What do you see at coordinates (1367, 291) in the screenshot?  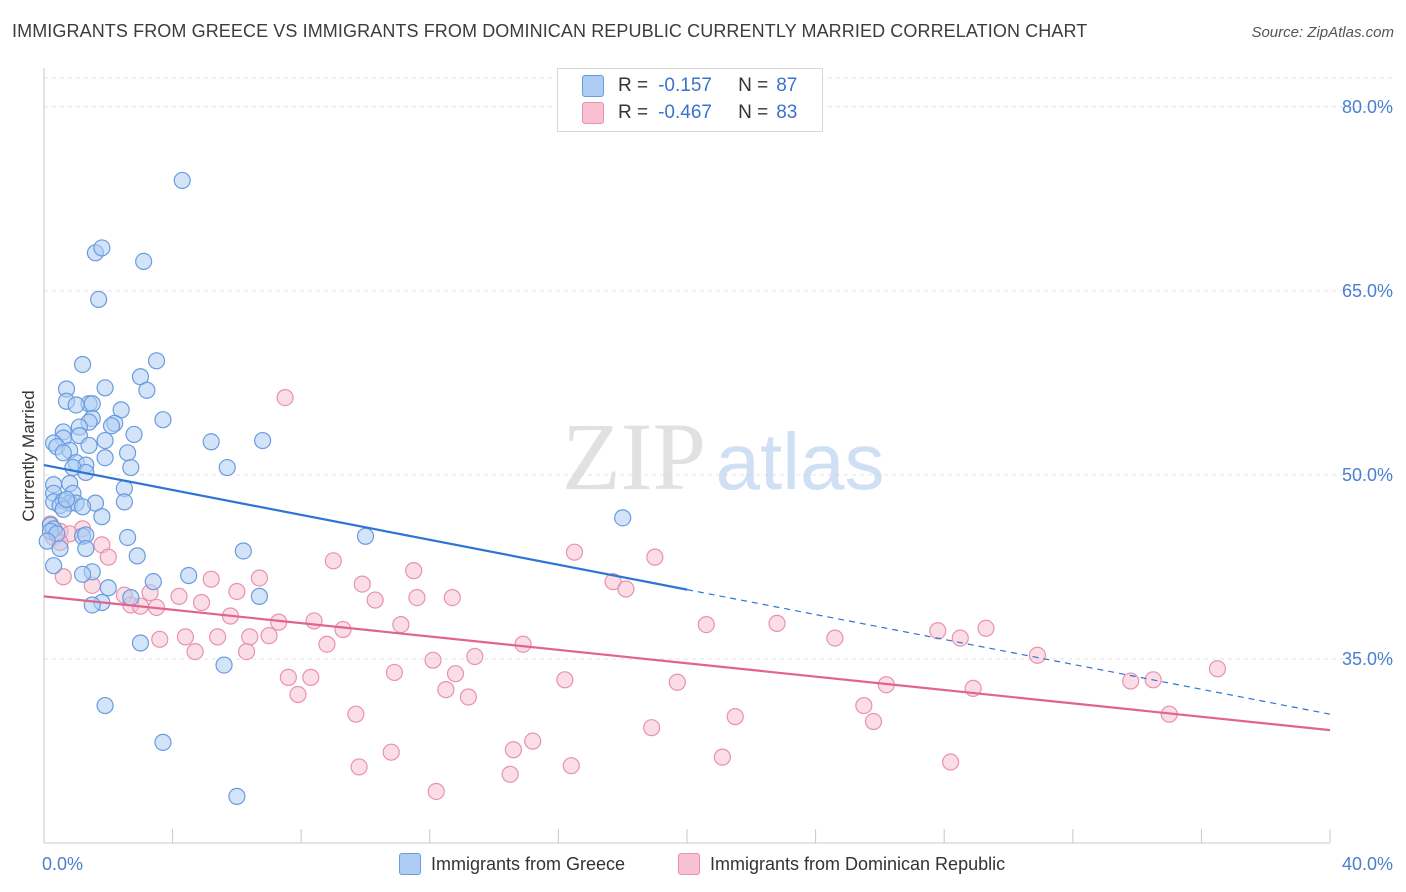 I see `y-tick-label: 65.0%` at bounding box center [1367, 291].